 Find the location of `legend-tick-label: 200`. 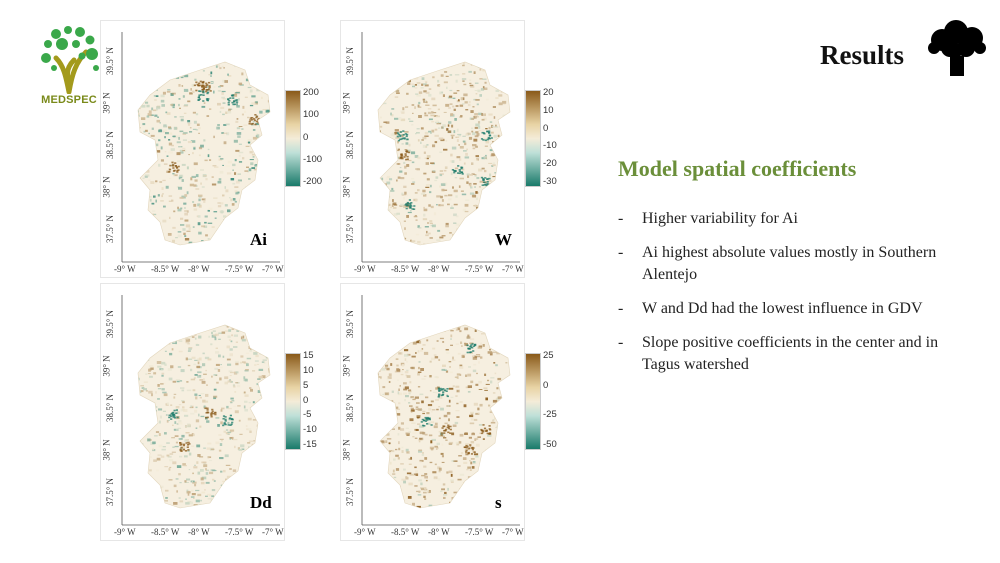

legend-tick-label: 200 is located at coordinates (311, 92).